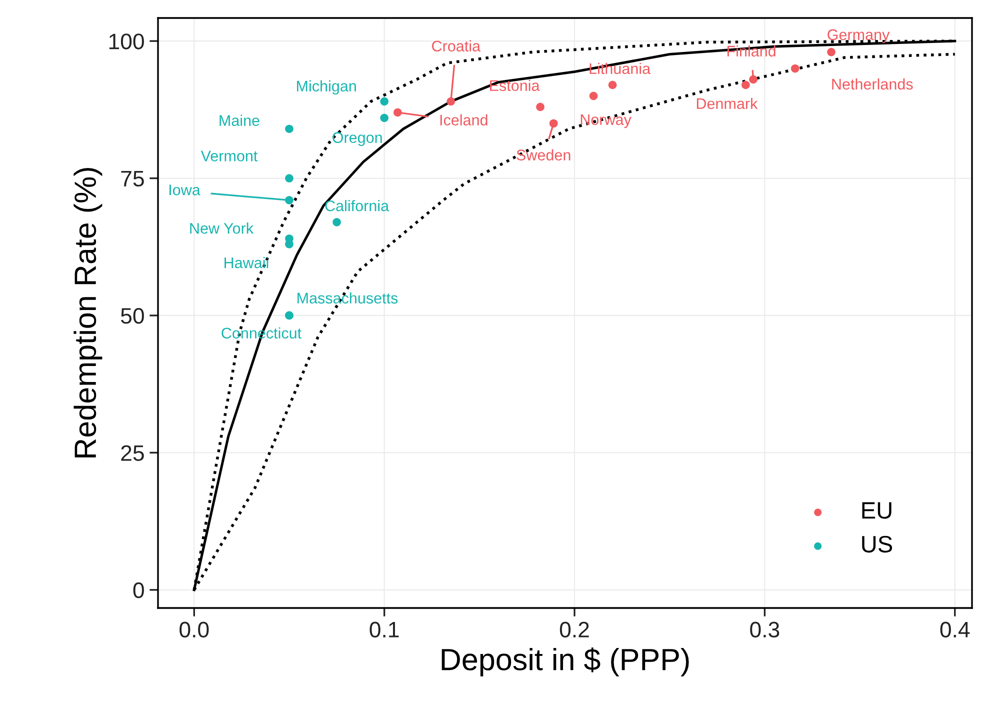 The image size is (982, 728). Describe the element at coordinates (384, 630) in the screenshot. I see `x-tick-label: 0.1` at that location.